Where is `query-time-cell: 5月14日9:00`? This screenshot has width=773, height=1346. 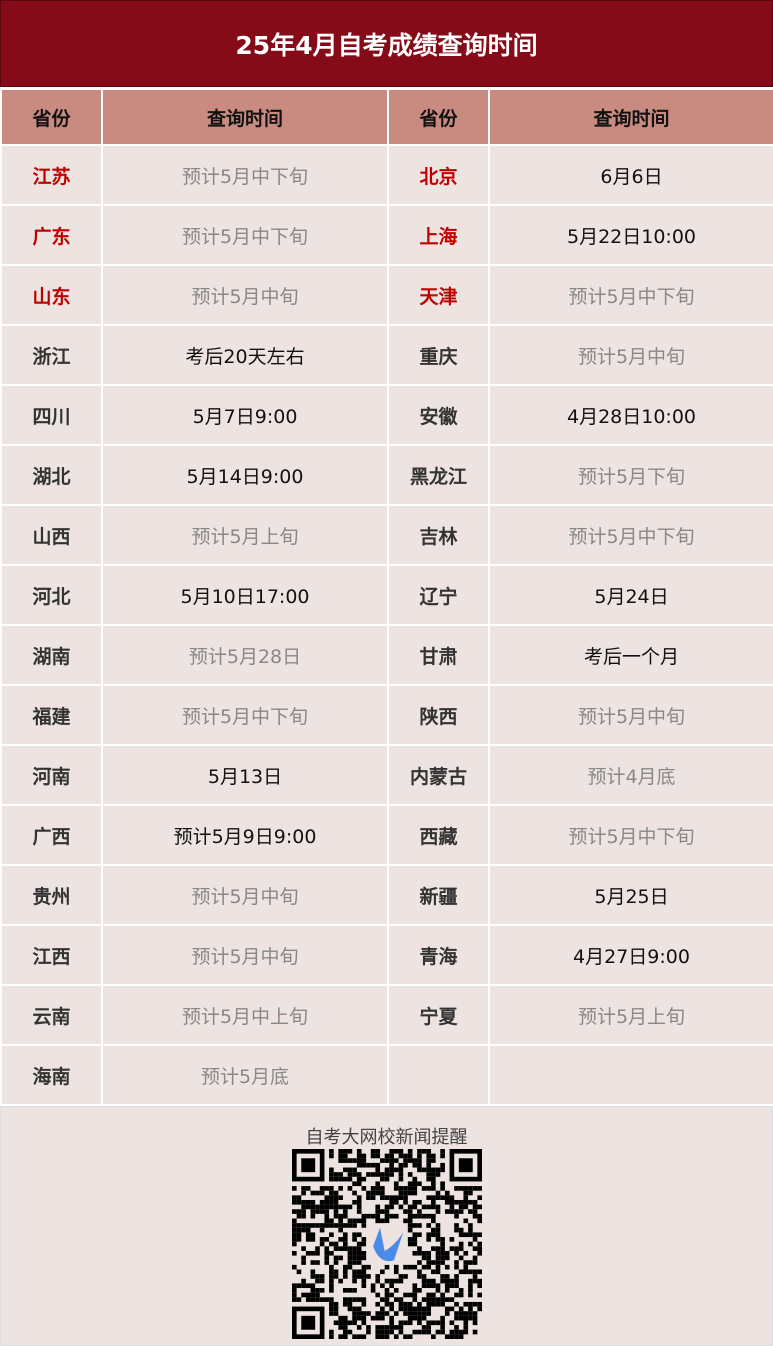
query-time-cell: 5月14日9:00 is located at coordinates (245, 475).